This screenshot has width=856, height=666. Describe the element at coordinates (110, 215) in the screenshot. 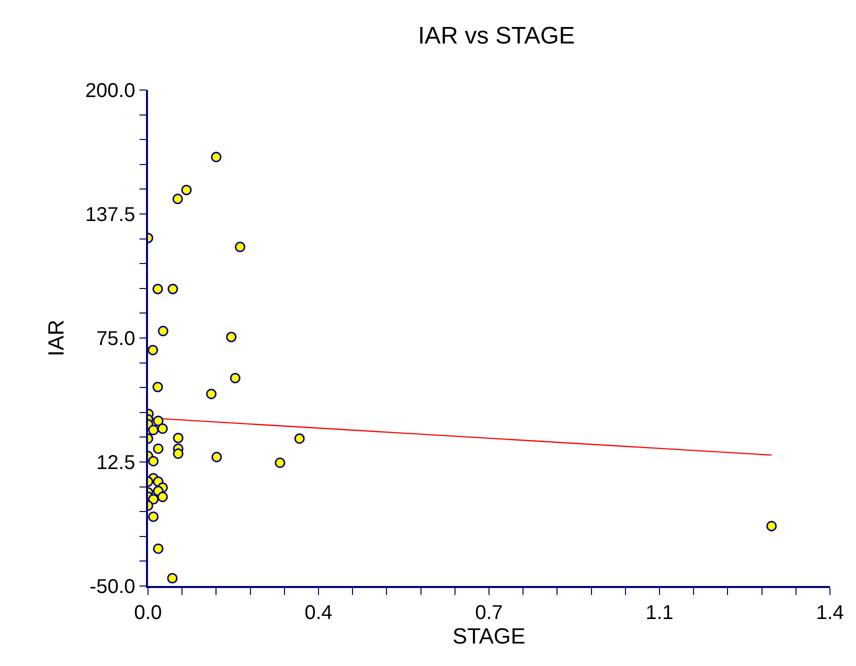

I see `y-tick-label: 137.5` at that location.